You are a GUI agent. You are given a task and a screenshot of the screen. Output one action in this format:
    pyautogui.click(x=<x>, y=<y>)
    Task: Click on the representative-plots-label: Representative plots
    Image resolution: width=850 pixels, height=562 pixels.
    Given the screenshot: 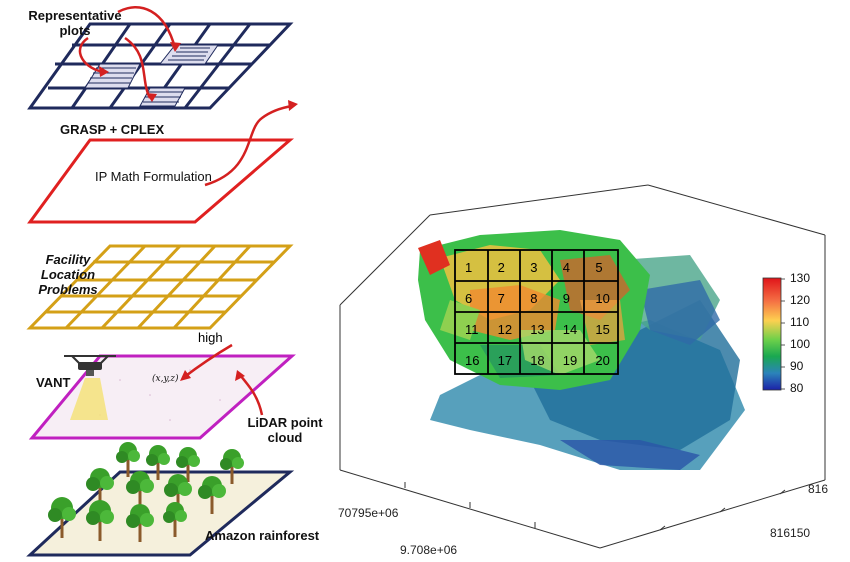 What is the action you would take?
    pyautogui.click(x=75, y=23)
    